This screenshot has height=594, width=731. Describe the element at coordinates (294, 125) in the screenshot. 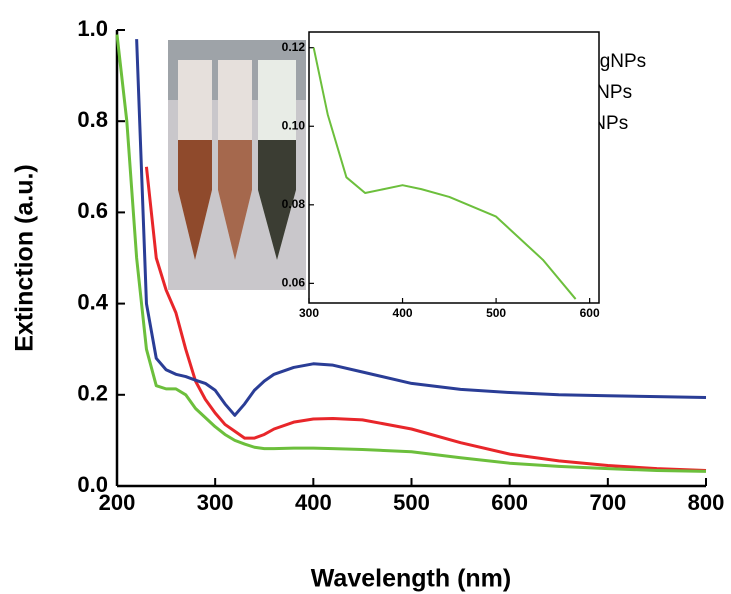

I see `y-tick-label: 0.10` at that location.